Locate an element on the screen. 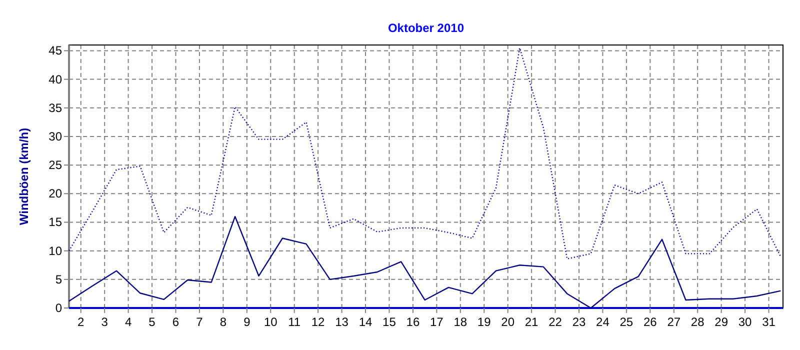 The height and width of the screenshot is (350, 800). x-tick-label: 18 is located at coordinates (461, 322).